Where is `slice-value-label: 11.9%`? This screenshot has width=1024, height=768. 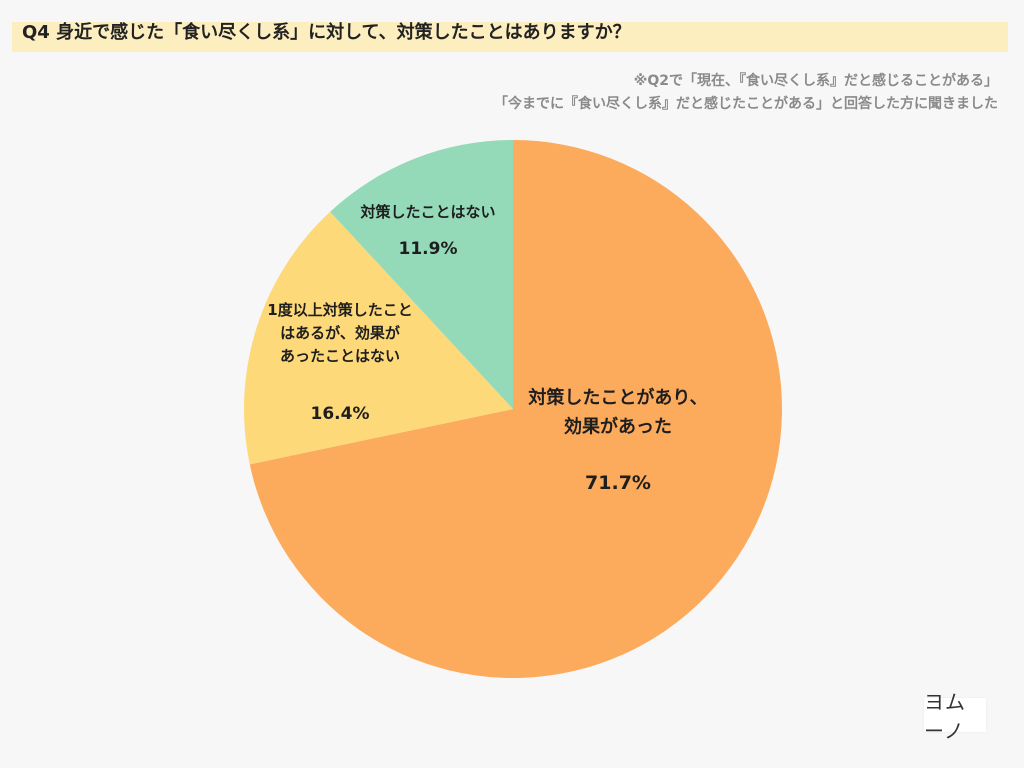
slice-value-label: 11.9% is located at coordinates (428, 249).